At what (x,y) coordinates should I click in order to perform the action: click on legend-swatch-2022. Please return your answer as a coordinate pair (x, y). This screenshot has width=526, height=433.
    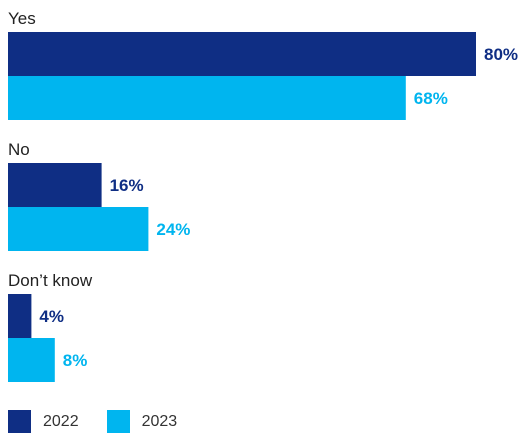
    Looking at the image, I should click on (19, 421).